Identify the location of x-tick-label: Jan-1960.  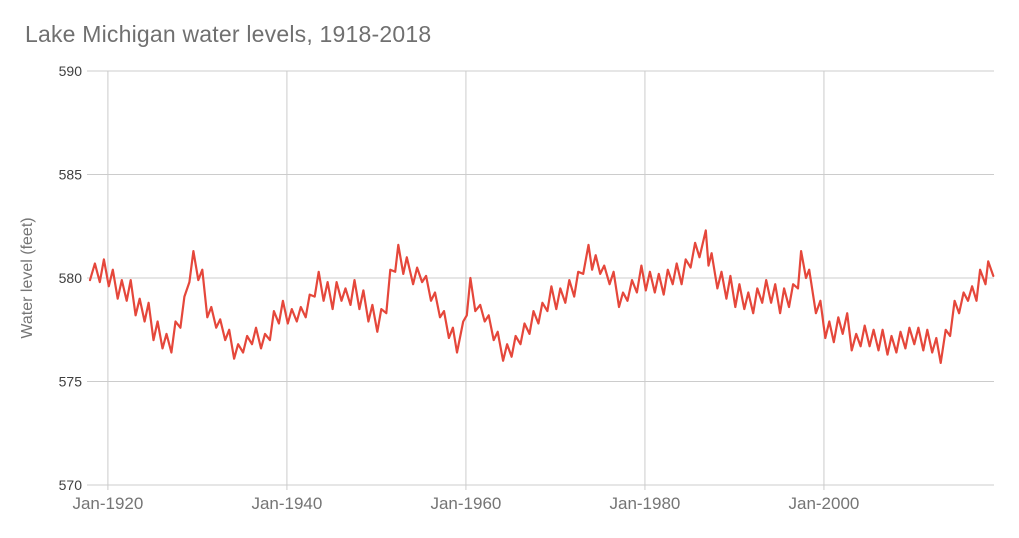
(465, 503).